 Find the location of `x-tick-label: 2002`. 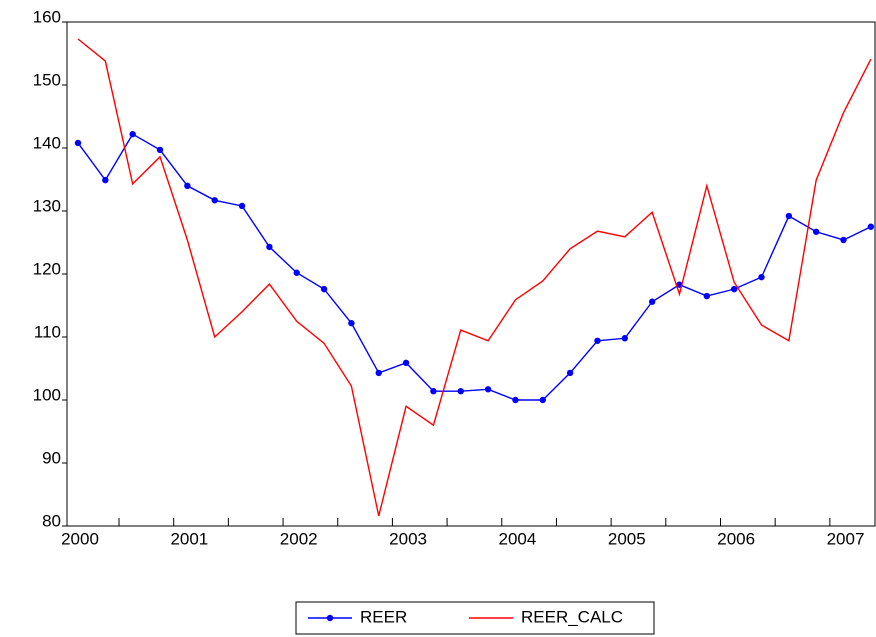

x-tick-label: 2002 is located at coordinates (299, 538).